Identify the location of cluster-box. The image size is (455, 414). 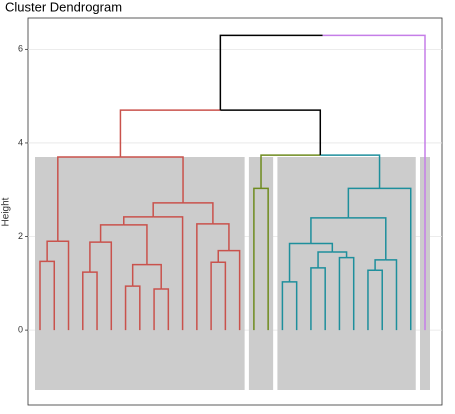
(261, 273).